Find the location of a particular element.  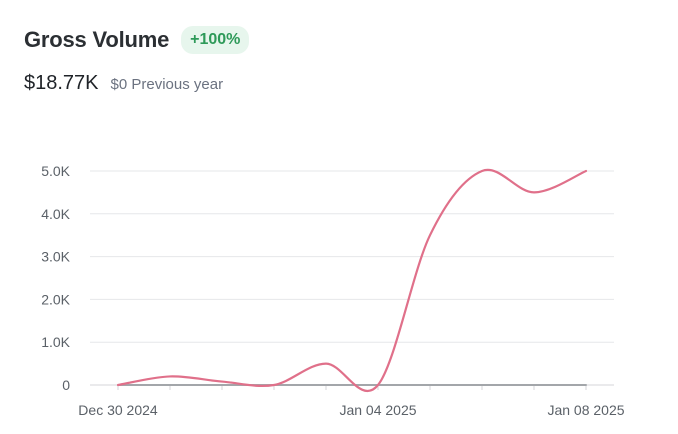

y-tick-labels: 0 1.0K 2.0K 3.0K 4.0K 5.0K is located at coordinates (55, 278).